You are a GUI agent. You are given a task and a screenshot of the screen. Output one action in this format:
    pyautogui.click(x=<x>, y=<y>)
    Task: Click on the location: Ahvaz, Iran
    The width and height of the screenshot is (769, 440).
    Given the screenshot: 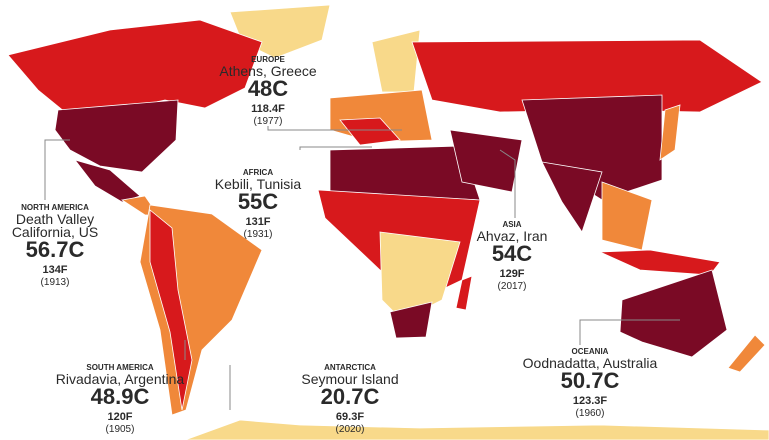 What is the action you would take?
    pyautogui.click(x=512, y=236)
    